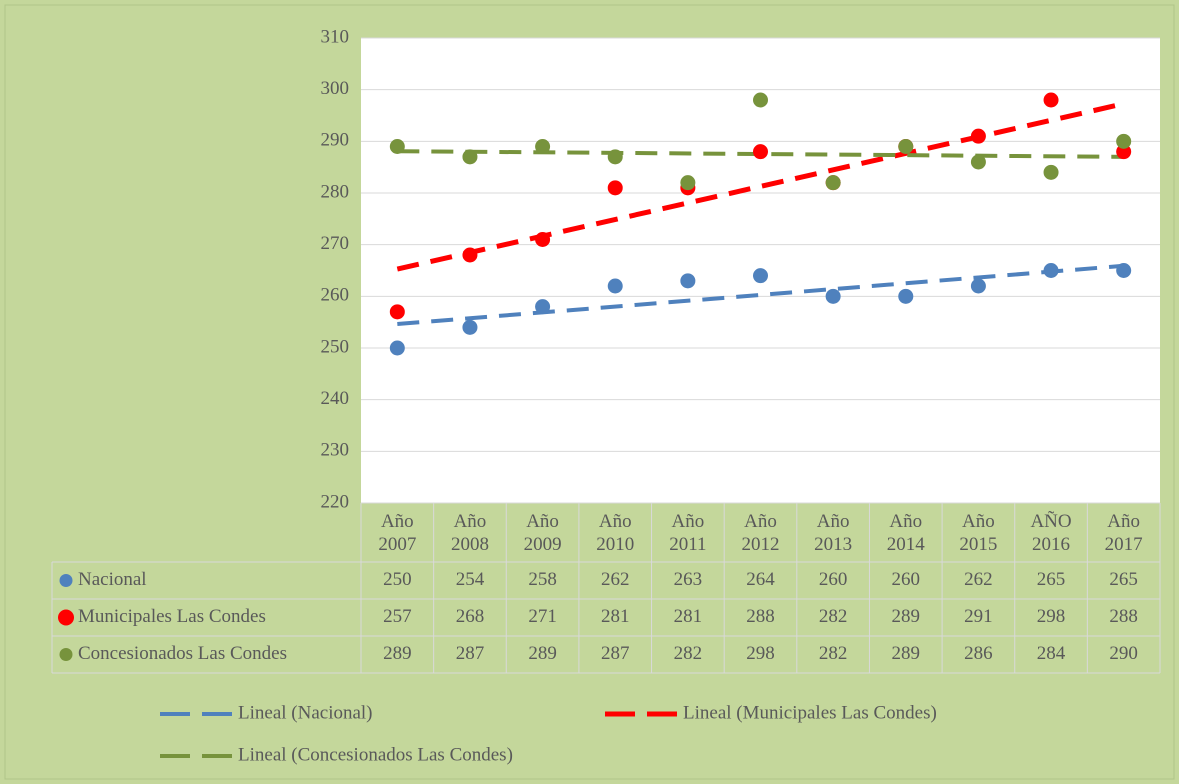  What do you see at coordinates (335, 346) in the screenshot?
I see `y-tick-label: 250` at bounding box center [335, 346].